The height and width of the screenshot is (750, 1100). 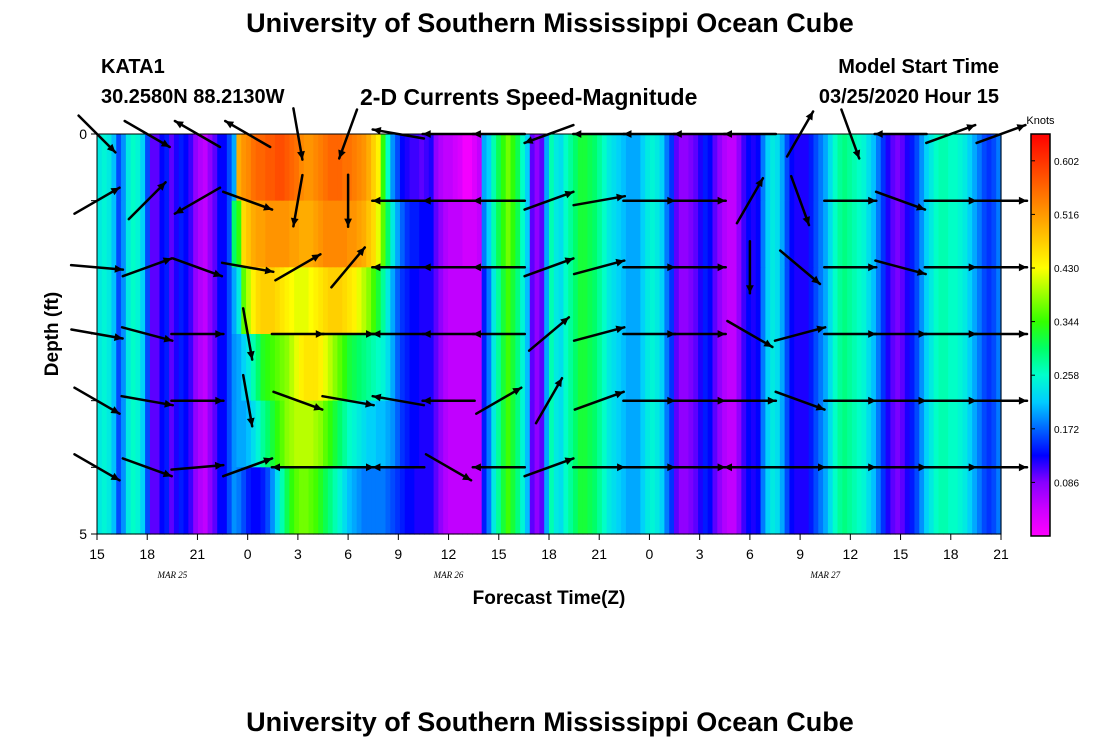 I want to click on colorbar-tick-label: 0.258, so click(x=1066, y=376).